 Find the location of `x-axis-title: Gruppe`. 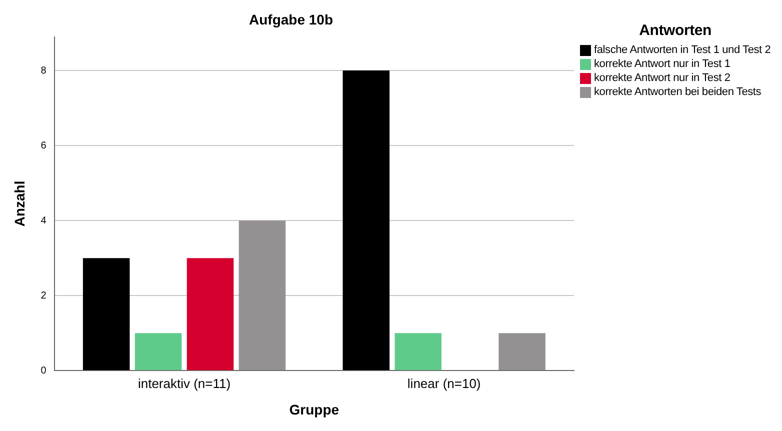

x-axis-title: Gruppe is located at coordinates (314, 409).